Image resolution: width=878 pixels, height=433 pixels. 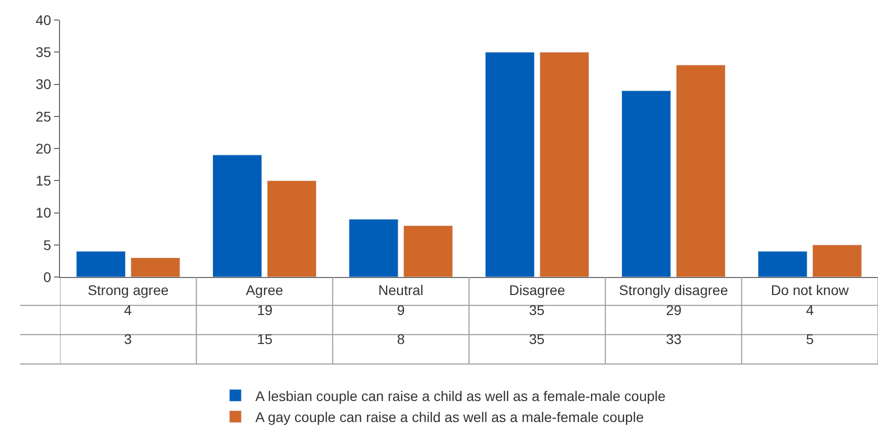 I want to click on x-tick-label: Strongly disagree, so click(x=673, y=290).